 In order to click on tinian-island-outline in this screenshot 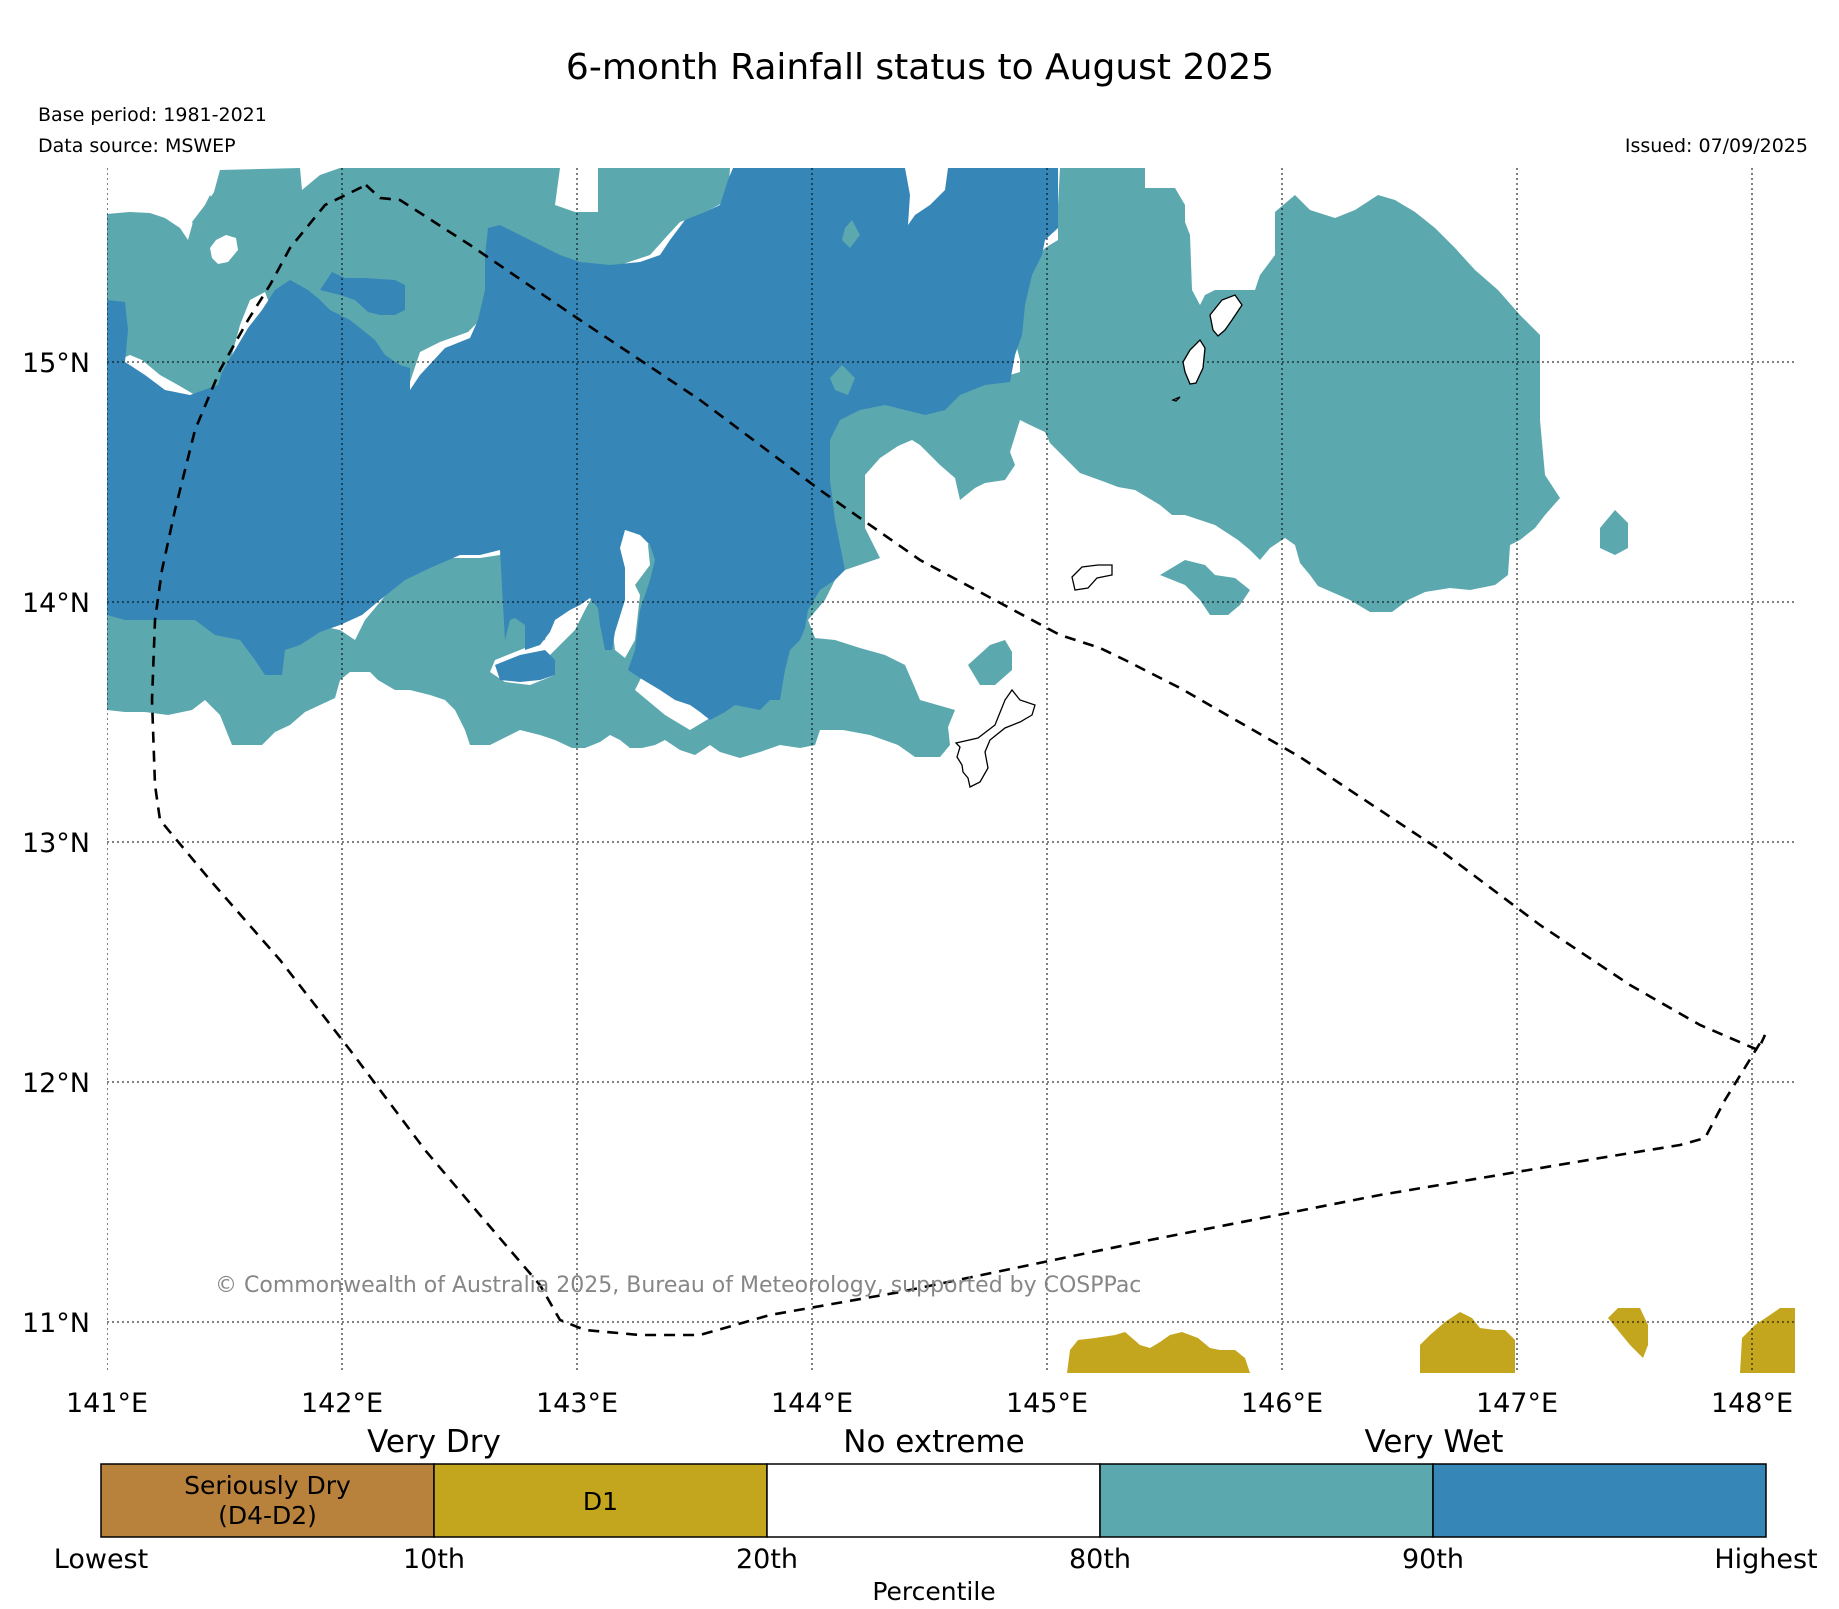, I will do `click(1194, 361)`.